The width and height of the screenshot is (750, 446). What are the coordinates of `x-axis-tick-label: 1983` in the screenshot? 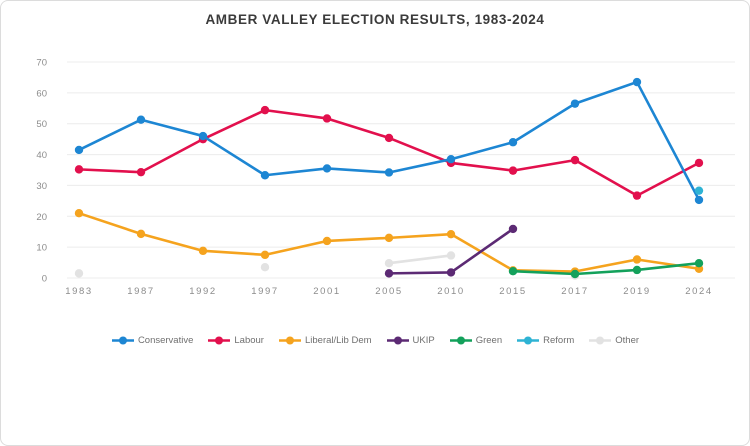 It's located at (79, 291).